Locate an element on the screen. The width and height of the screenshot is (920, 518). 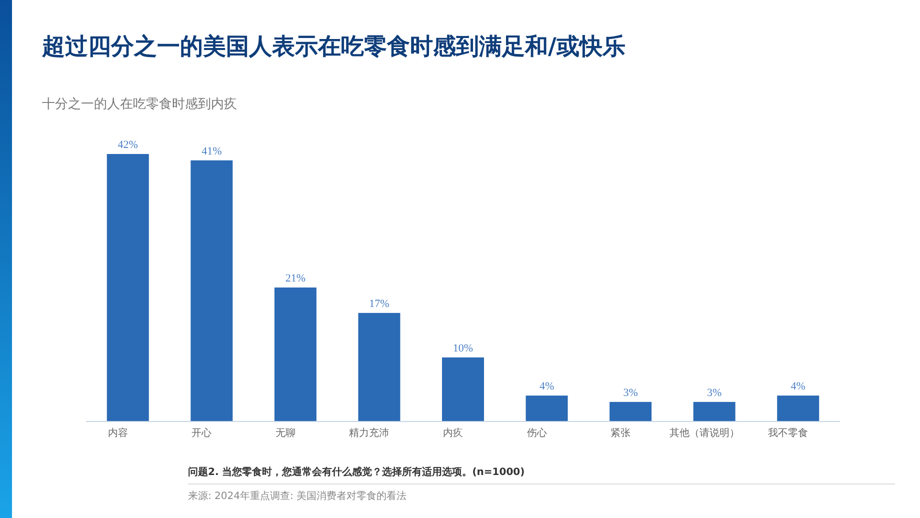
data-label: 10% is located at coordinates (463, 348).